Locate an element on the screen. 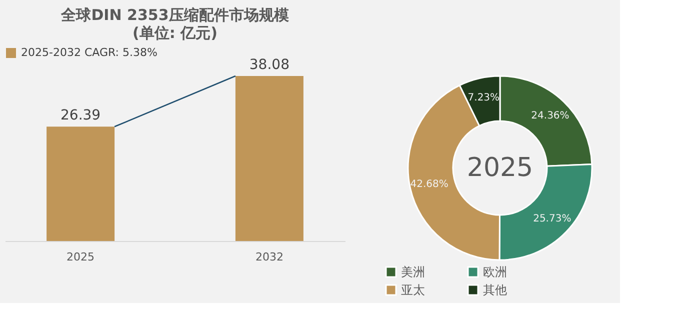 Image resolution: width=691 pixels, height=322 pixels. data-label: 24.36% is located at coordinates (550, 116).